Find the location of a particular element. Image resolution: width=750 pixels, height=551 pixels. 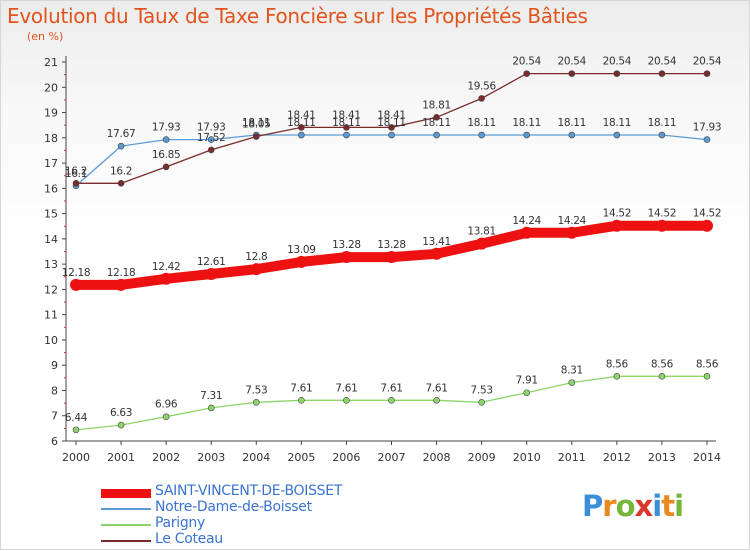

data-label: 13.28 is located at coordinates (391, 245).